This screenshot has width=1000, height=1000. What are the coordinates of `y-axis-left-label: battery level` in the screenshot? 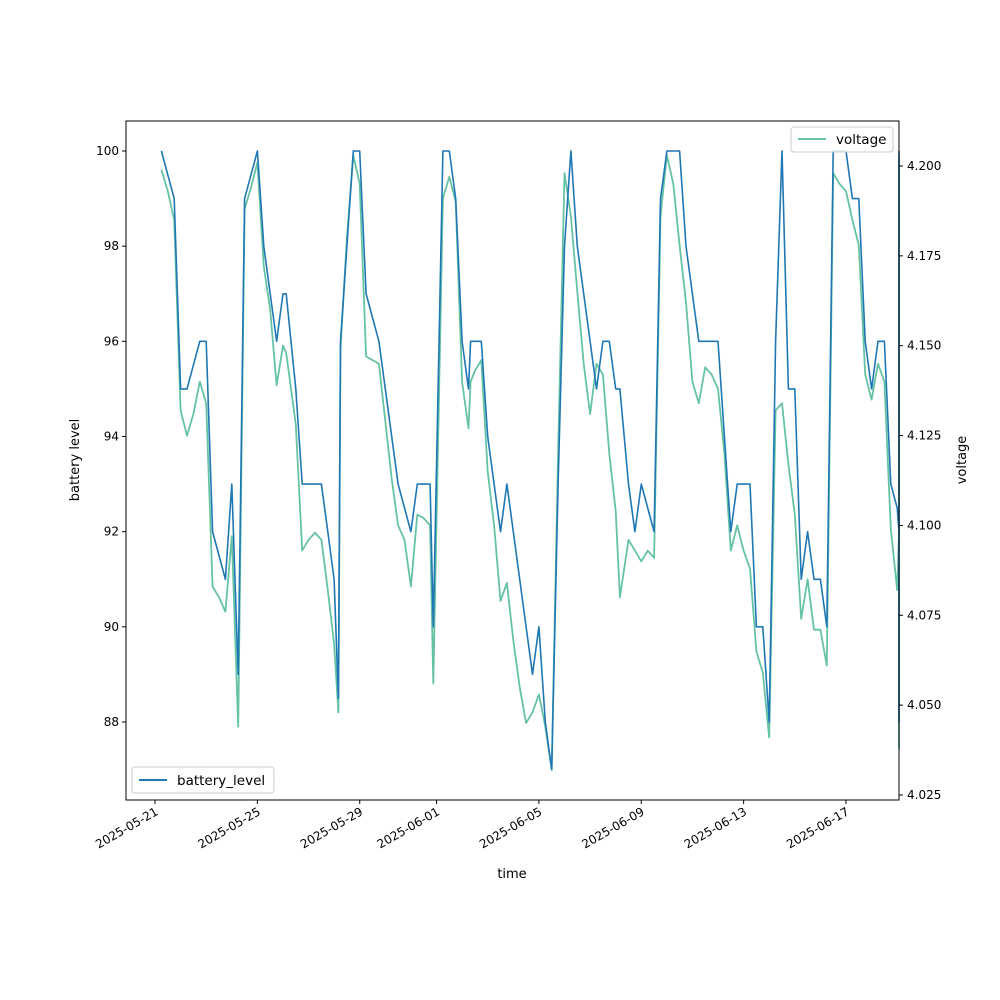 It's located at (75, 460).